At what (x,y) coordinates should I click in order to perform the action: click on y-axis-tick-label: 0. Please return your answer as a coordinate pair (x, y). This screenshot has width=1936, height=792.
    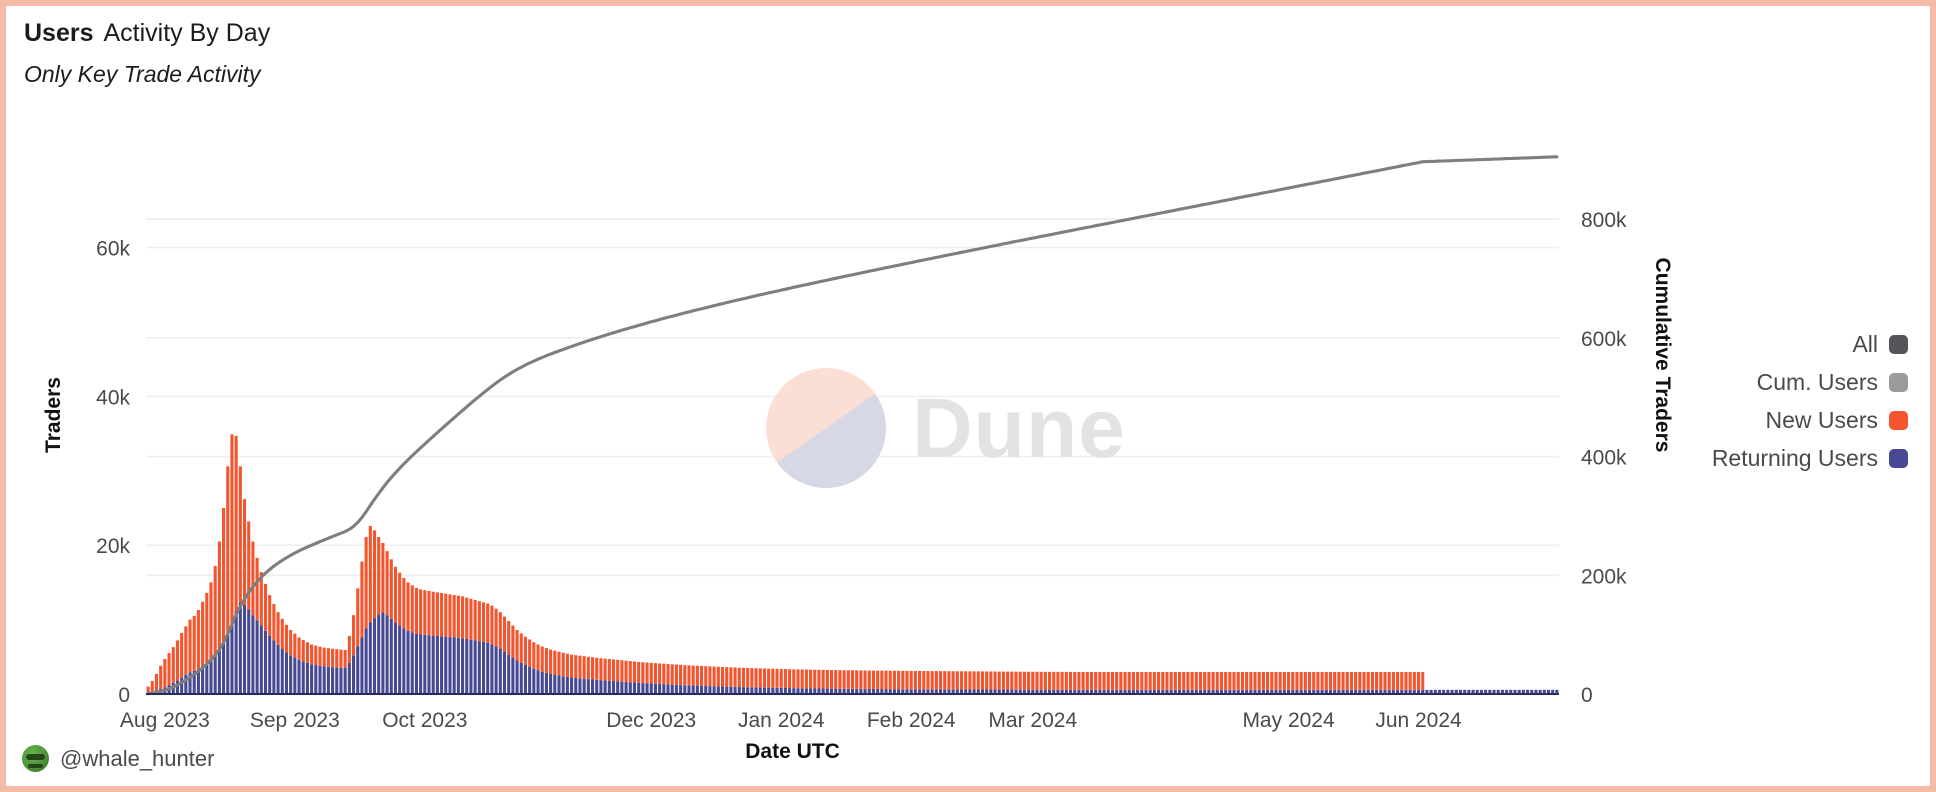
    Looking at the image, I should click on (124, 695).